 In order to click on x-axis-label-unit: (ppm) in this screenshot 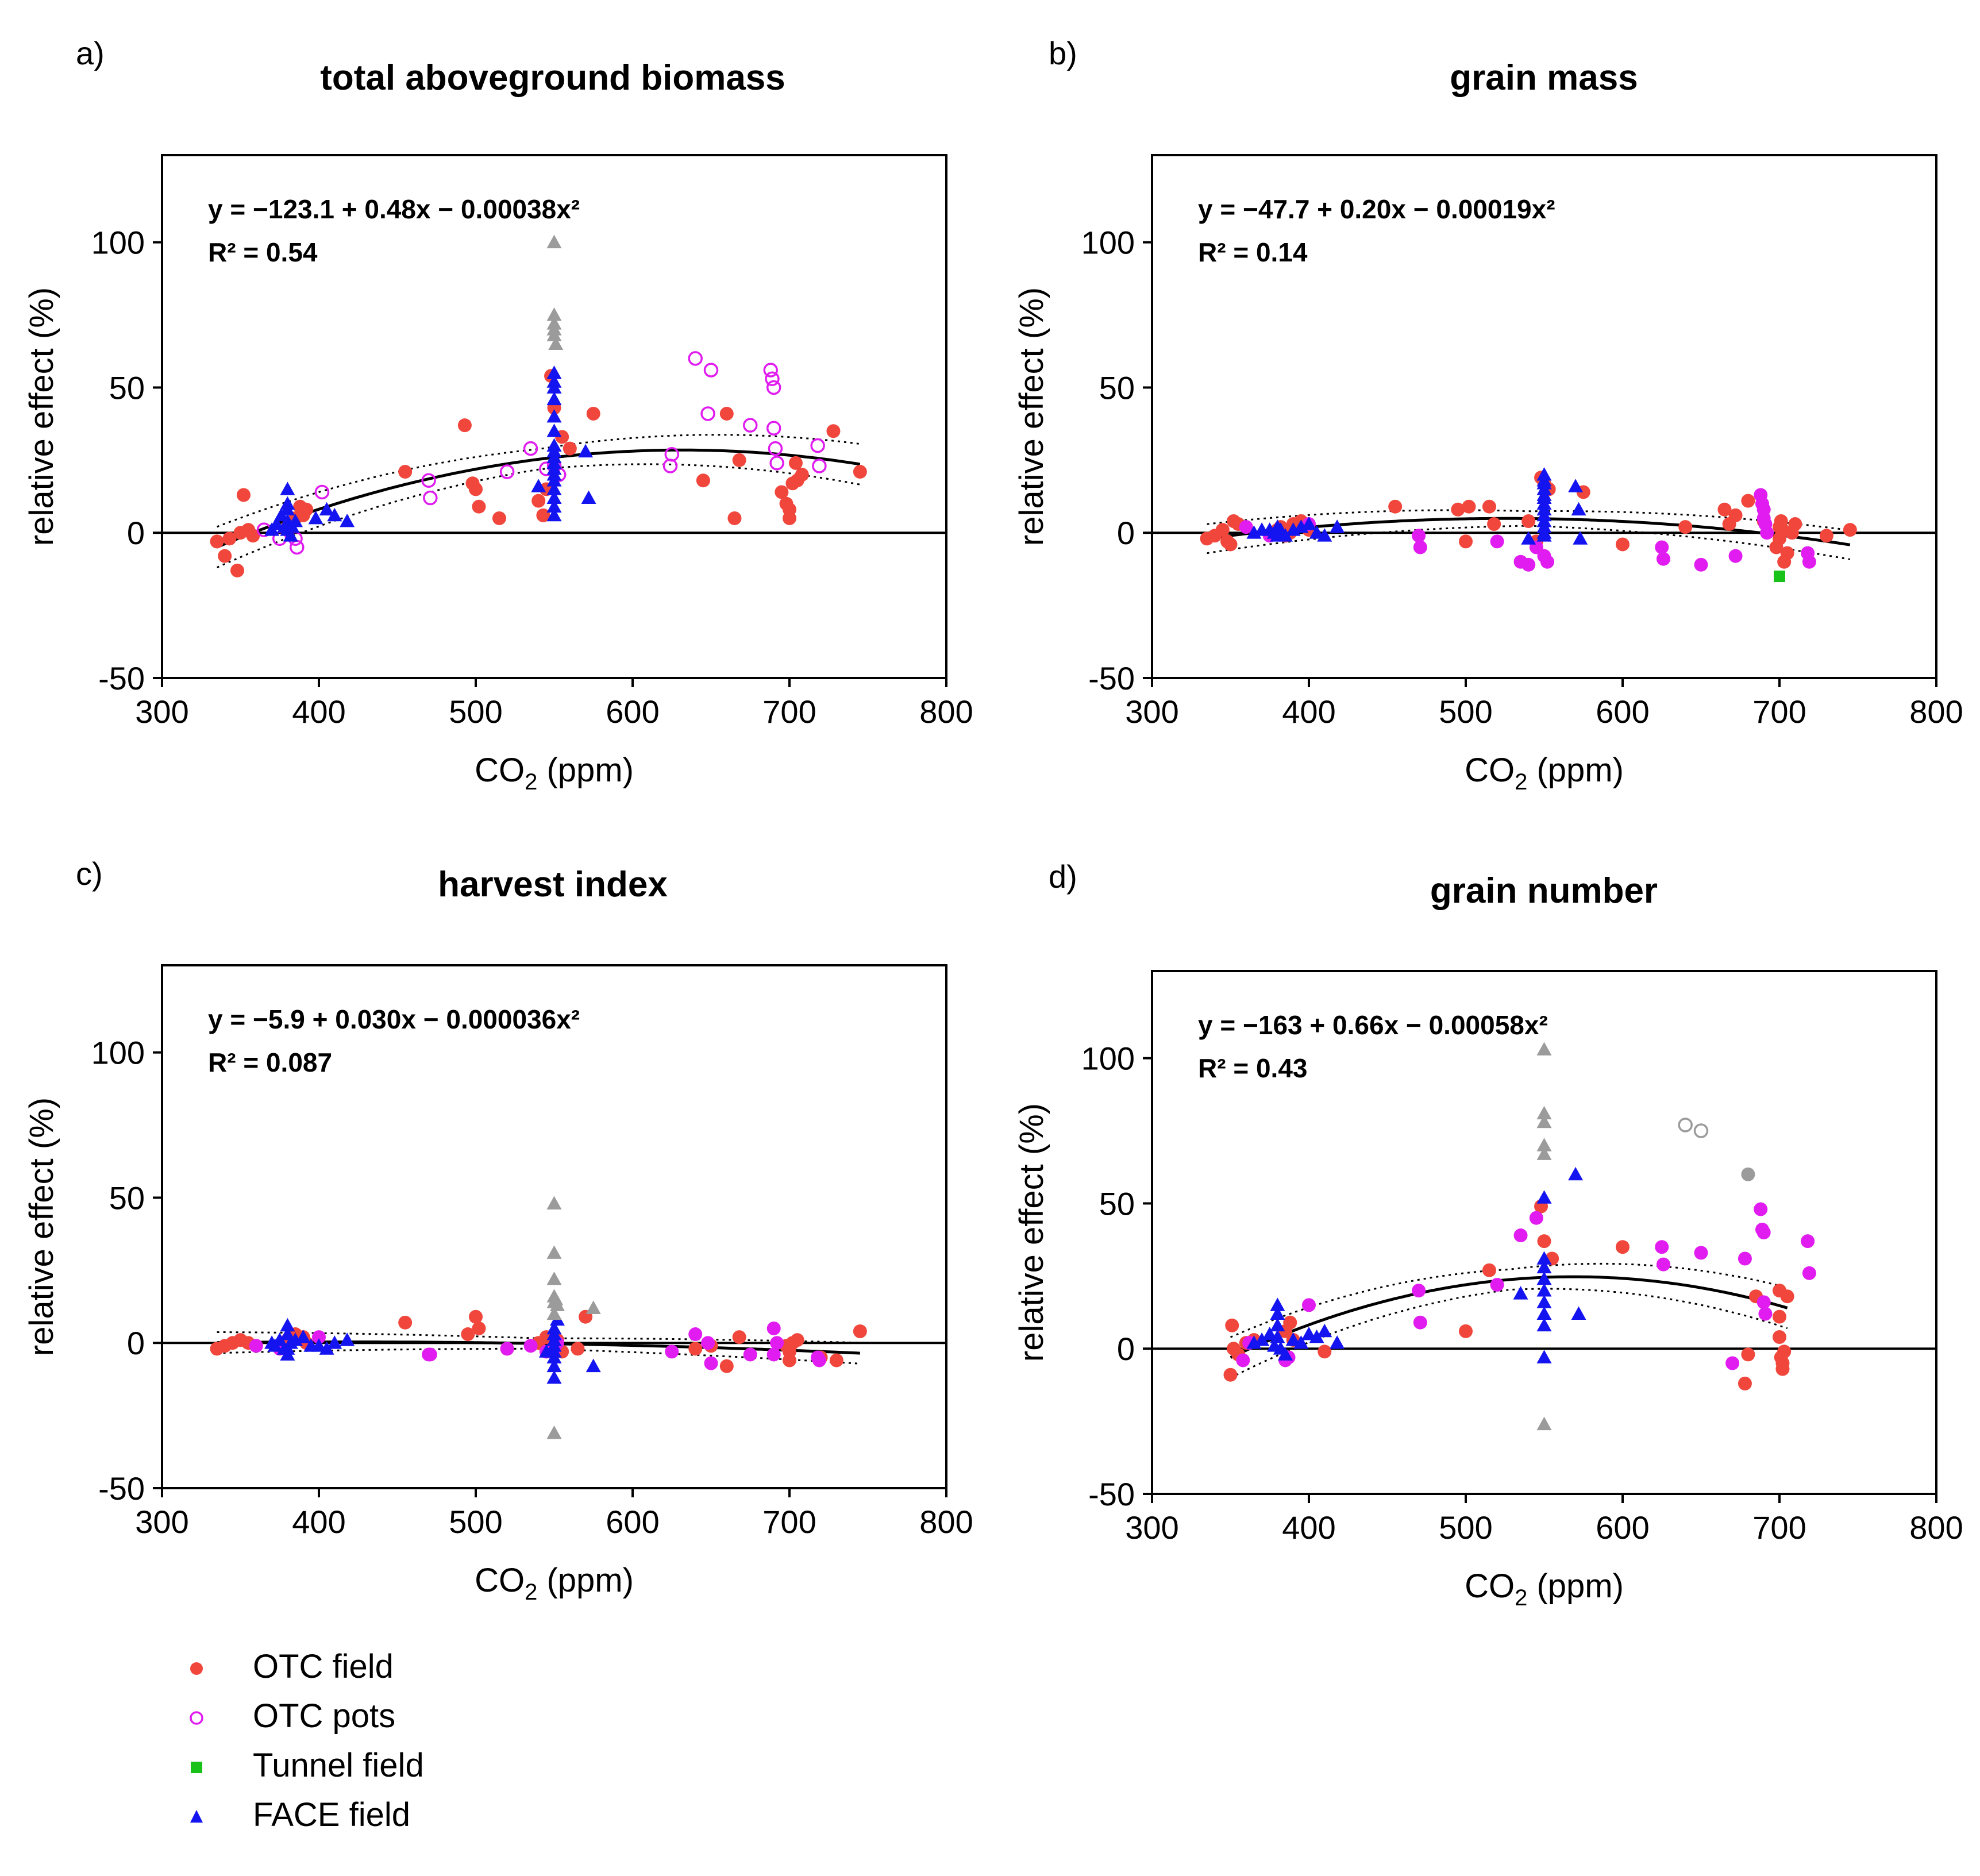, I will do `click(1575, 770)`.